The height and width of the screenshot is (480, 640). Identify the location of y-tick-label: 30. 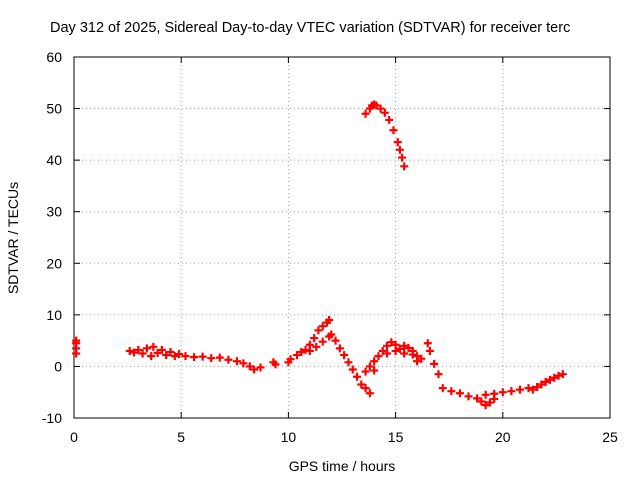
(54, 212).